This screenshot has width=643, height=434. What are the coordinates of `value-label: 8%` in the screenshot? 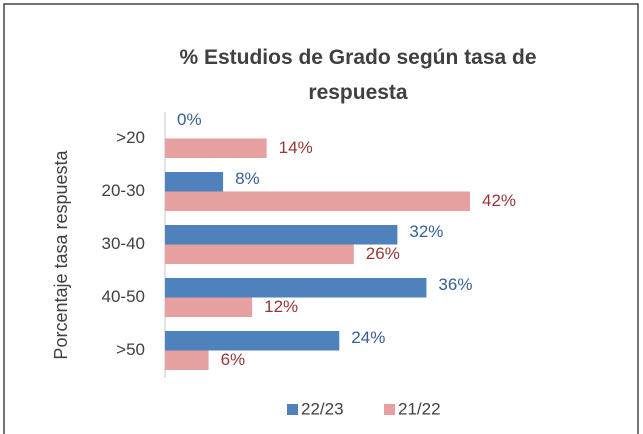 It's located at (247, 178).